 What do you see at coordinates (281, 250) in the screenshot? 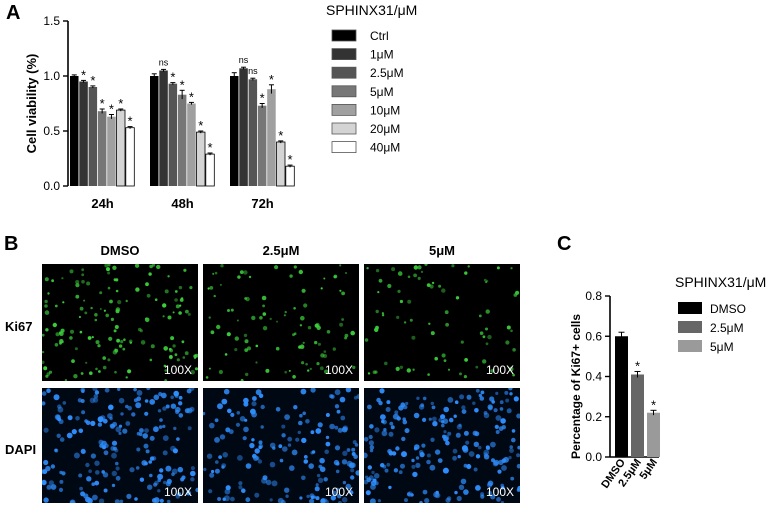
I see `micrograph-column-title: 2.5μM` at bounding box center [281, 250].